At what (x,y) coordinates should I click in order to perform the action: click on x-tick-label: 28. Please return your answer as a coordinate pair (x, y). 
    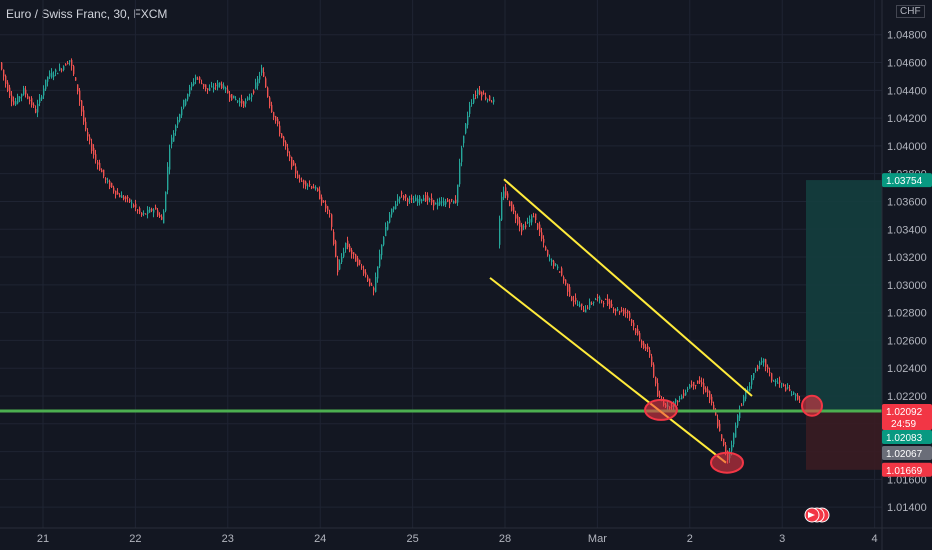
    Looking at the image, I should click on (505, 539).